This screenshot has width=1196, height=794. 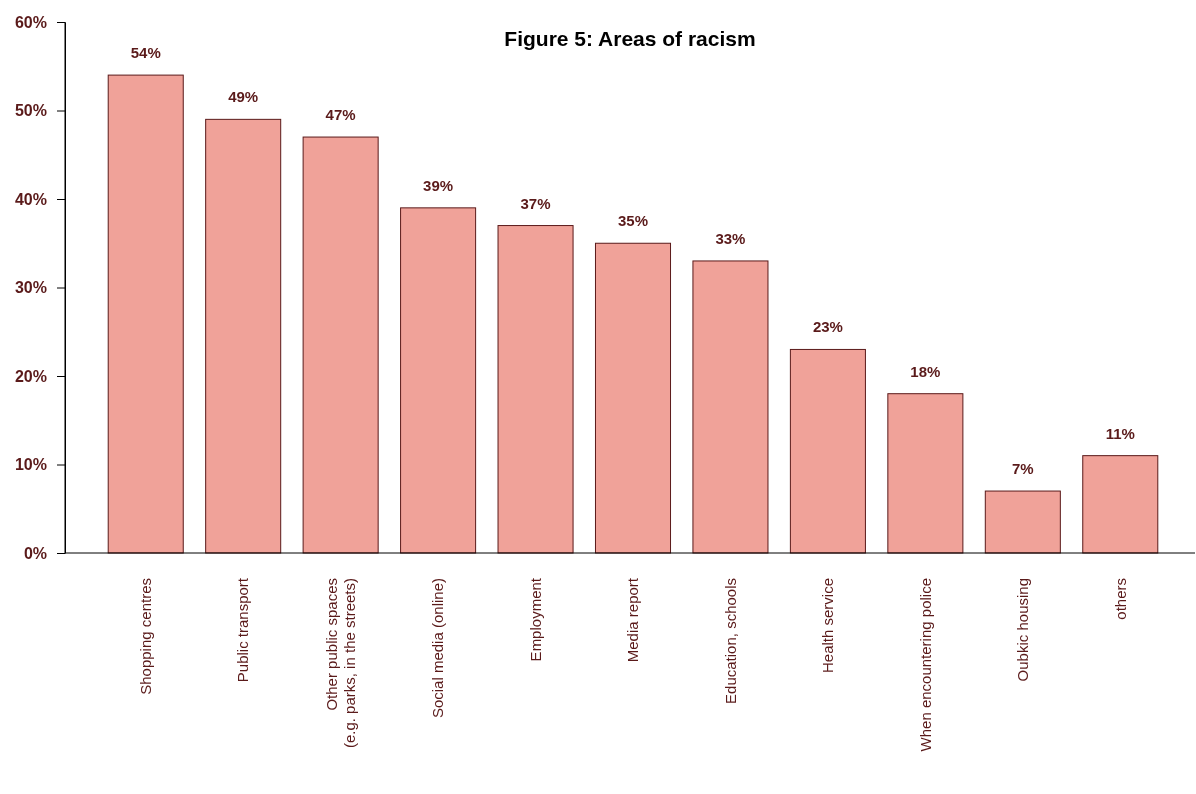 What do you see at coordinates (730, 641) in the screenshot?
I see `x-tick-label: Education, schools` at bounding box center [730, 641].